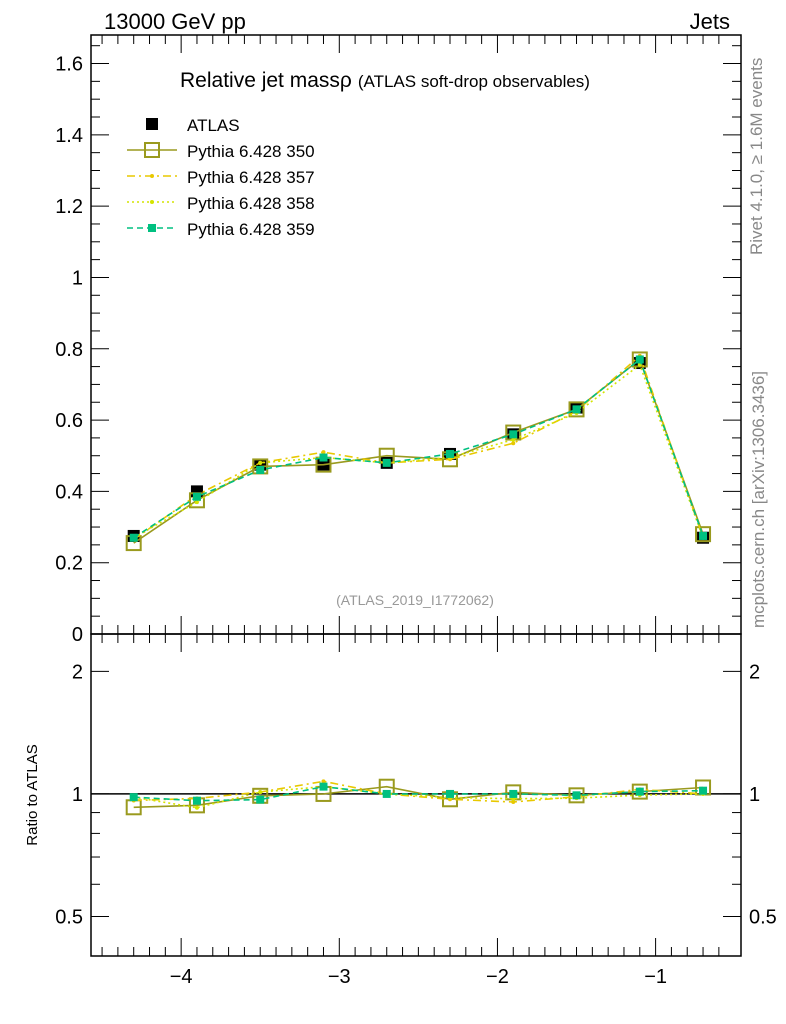 The width and height of the screenshot is (786, 1024). I want to click on y-tick-label: 0.4, so click(69, 492).